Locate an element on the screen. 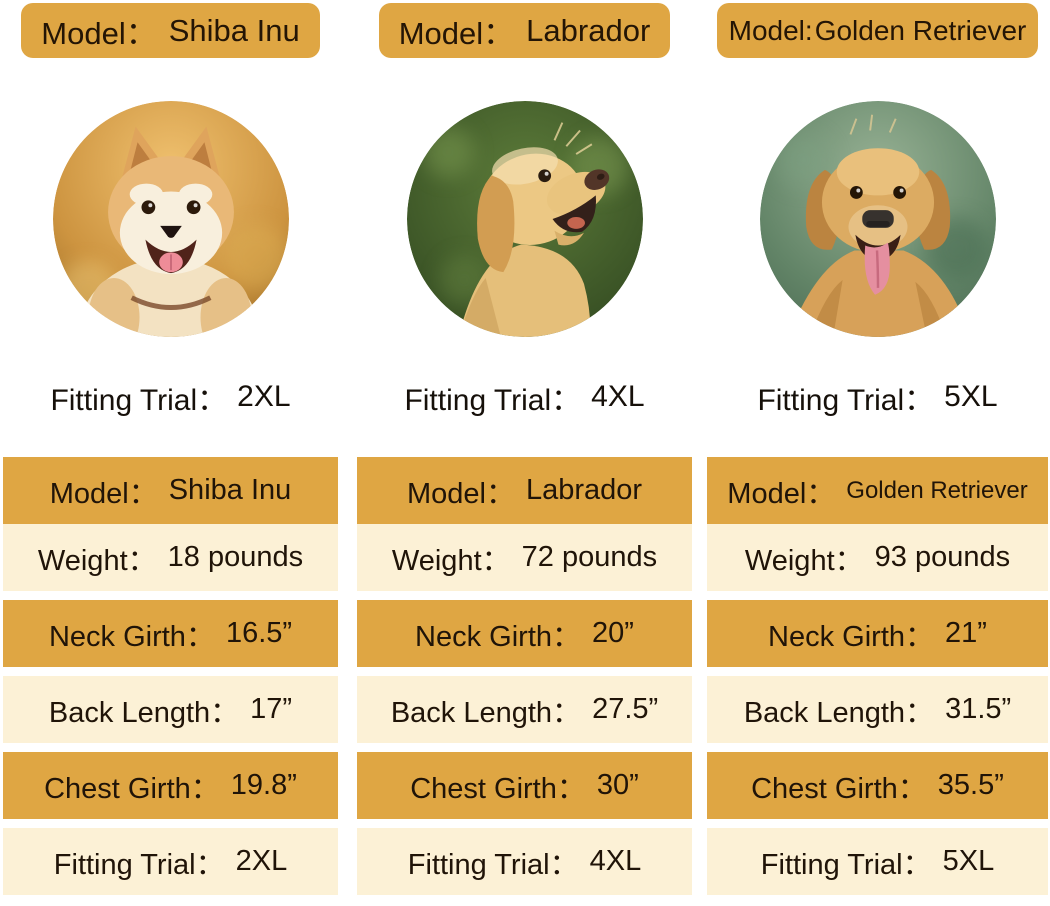 The image size is (1050, 906). row-value: 18 pounds is located at coordinates (235, 557).